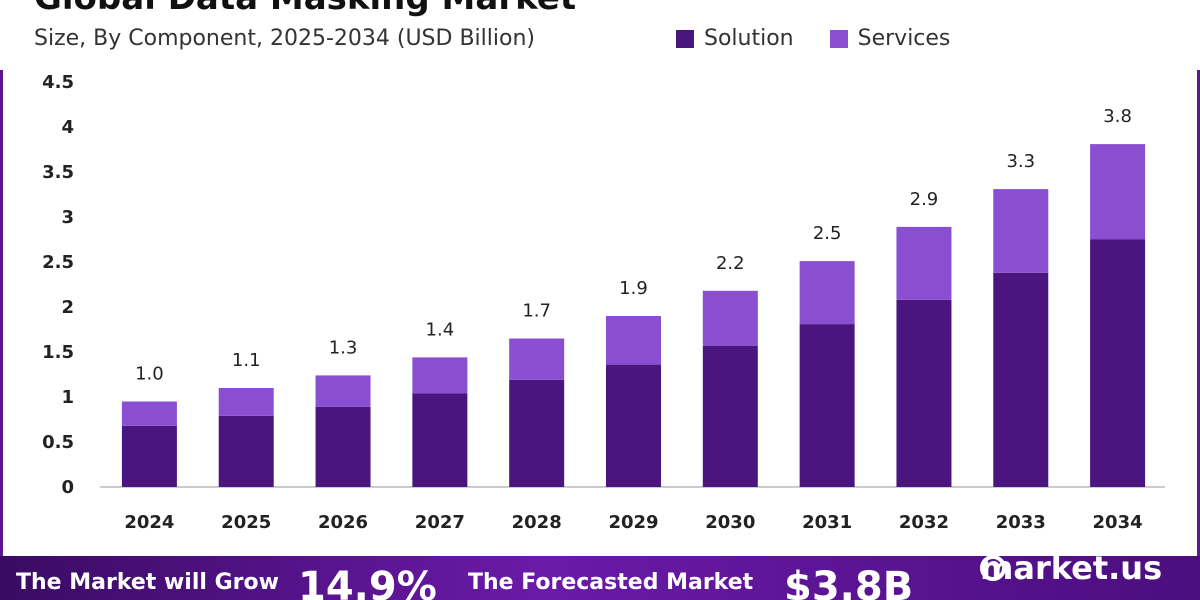  What do you see at coordinates (343, 446) in the screenshot?
I see `bar-solution-2026` at bounding box center [343, 446].